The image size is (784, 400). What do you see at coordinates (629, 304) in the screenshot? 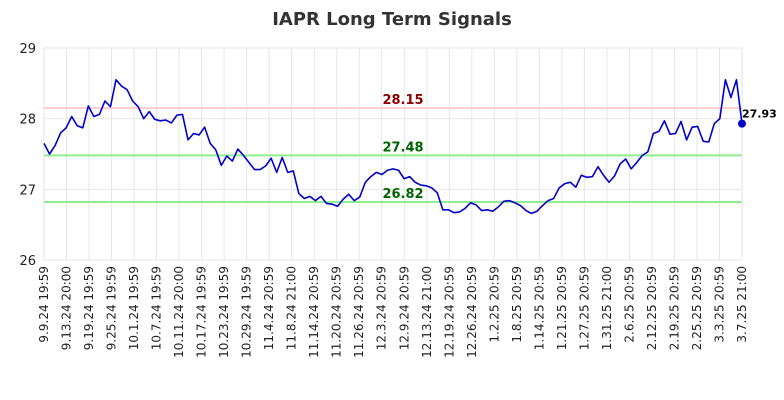
I see `x-tick-label: 2.6.25 20:59` at bounding box center [629, 304].